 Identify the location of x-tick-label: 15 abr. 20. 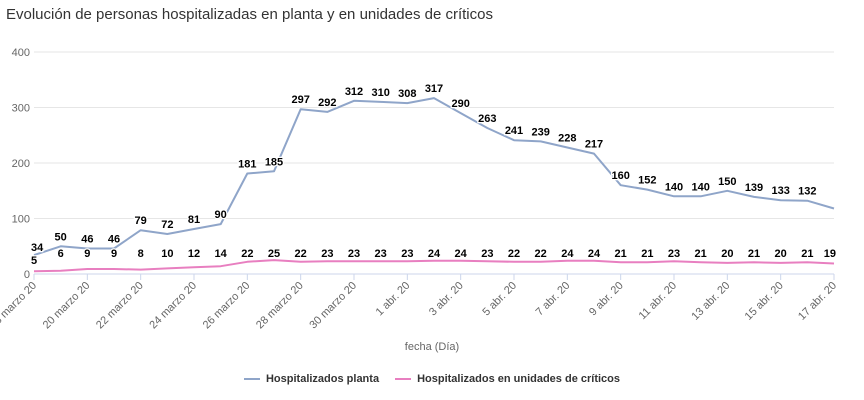
(764, 301).